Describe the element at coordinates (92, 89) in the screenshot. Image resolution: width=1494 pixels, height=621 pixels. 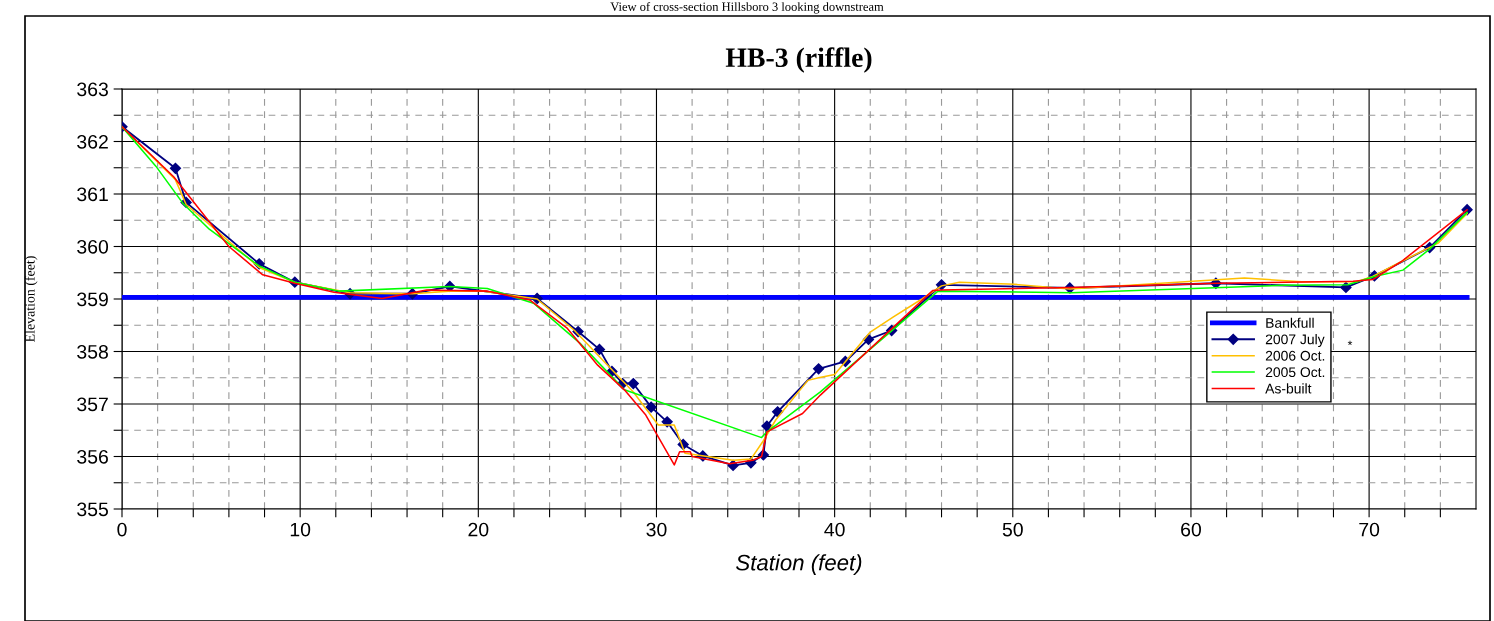
I see `y-tick-label: 363` at that location.